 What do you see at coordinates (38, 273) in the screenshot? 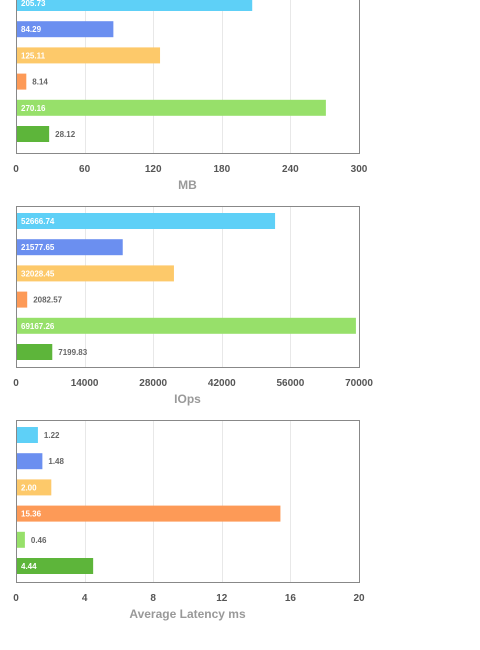
I see `data-label: 32028.45` at bounding box center [38, 273].